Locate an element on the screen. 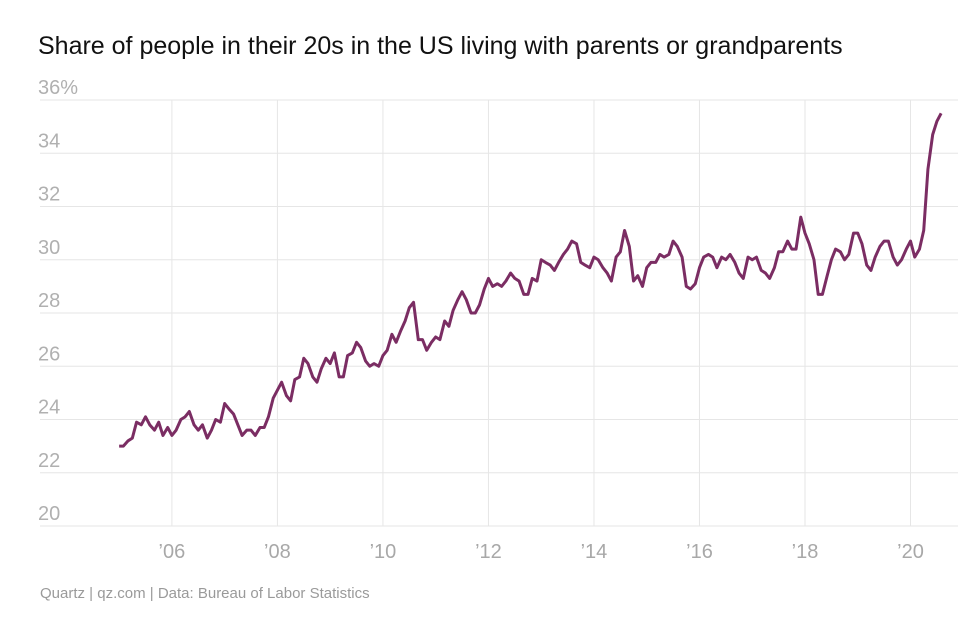 The image size is (974, 618). x-tick-label: ’16 is located at coordinates (699, 552).